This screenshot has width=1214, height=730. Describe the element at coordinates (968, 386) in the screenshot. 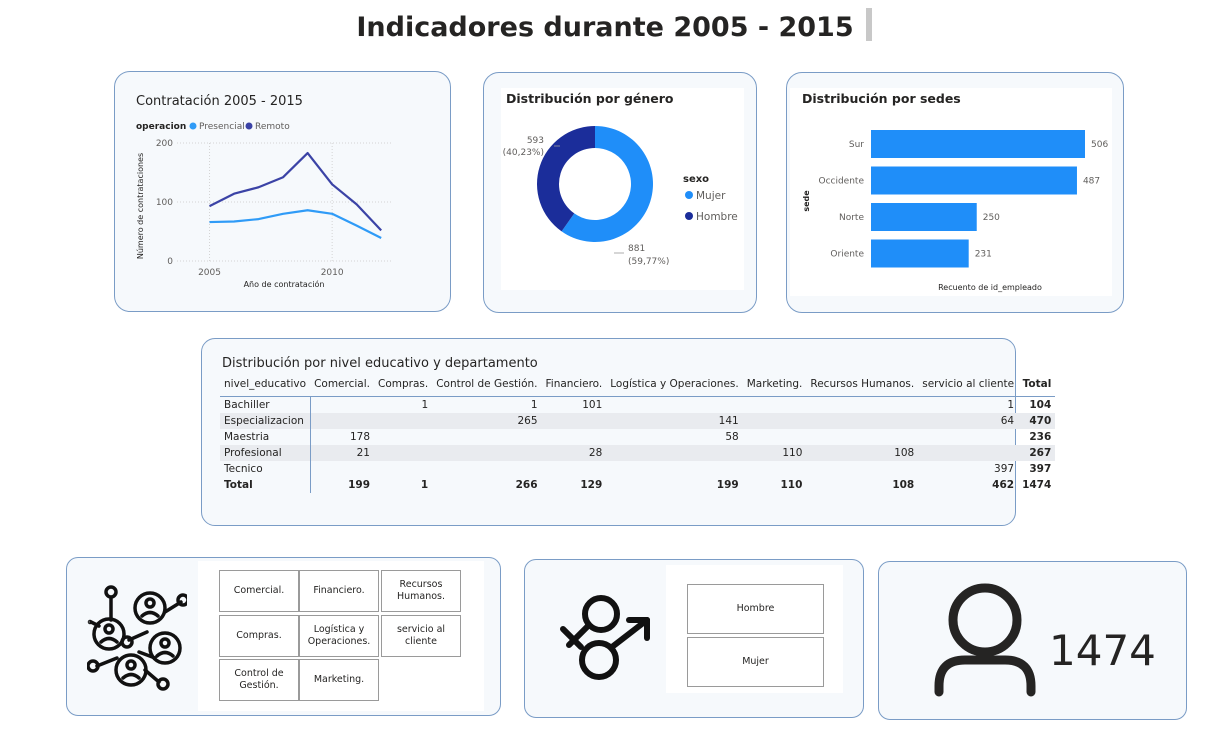

I see `matrix-column-header: servicio al cliente` at that location.